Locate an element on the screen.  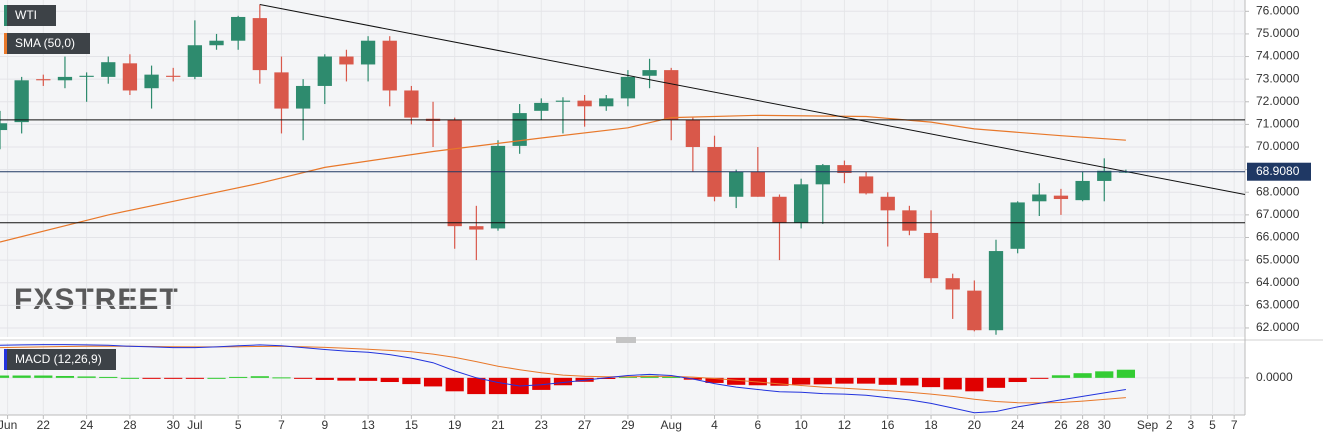
signal-line is located at coordinates (563, 374).